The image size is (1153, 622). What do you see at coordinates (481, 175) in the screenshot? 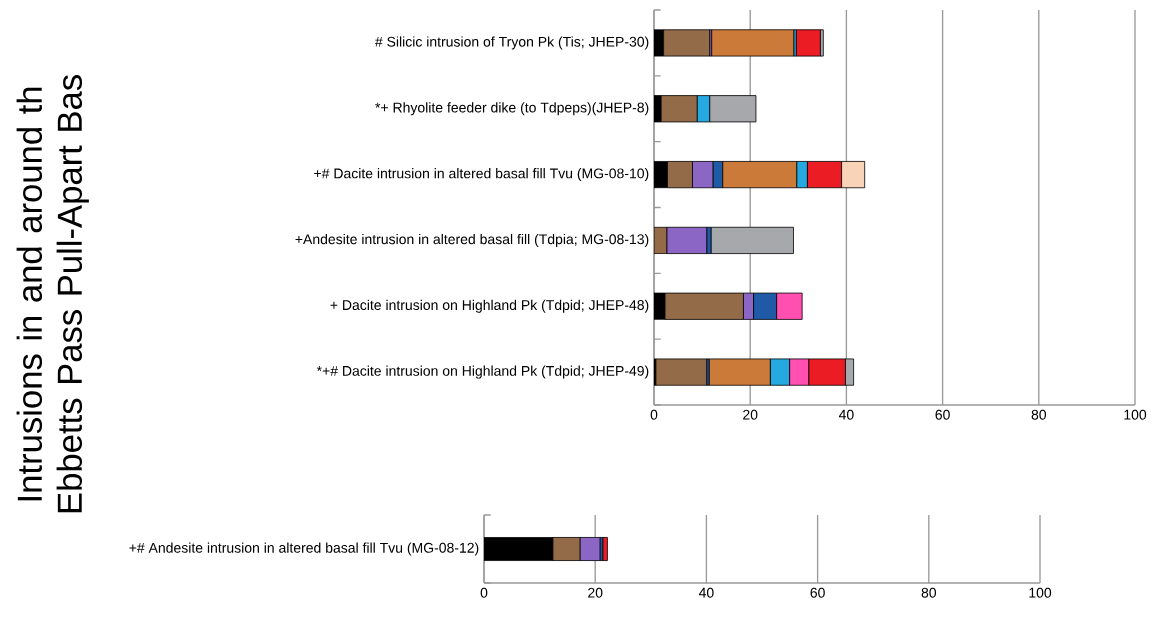
I see `y-tick-label: +# Dacite intrusion in altered basal fill Tvu (MG-08-10)` at bounding box center [481, 175].